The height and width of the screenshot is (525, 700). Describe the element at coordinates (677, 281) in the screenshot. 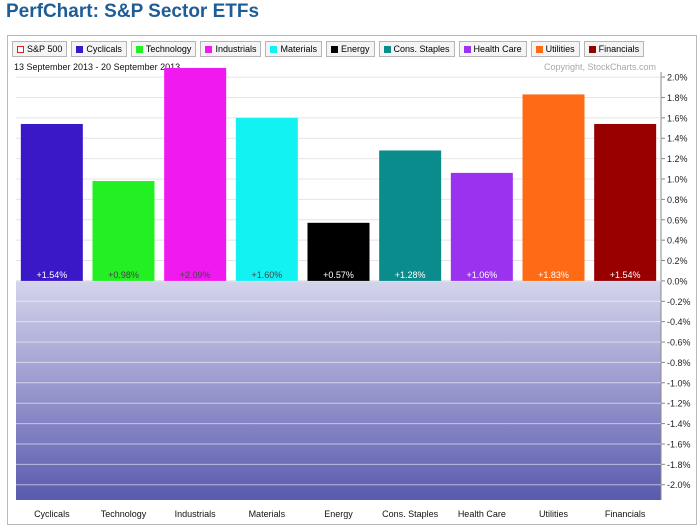

I see `y-tick-label: 0.0%` at that location.